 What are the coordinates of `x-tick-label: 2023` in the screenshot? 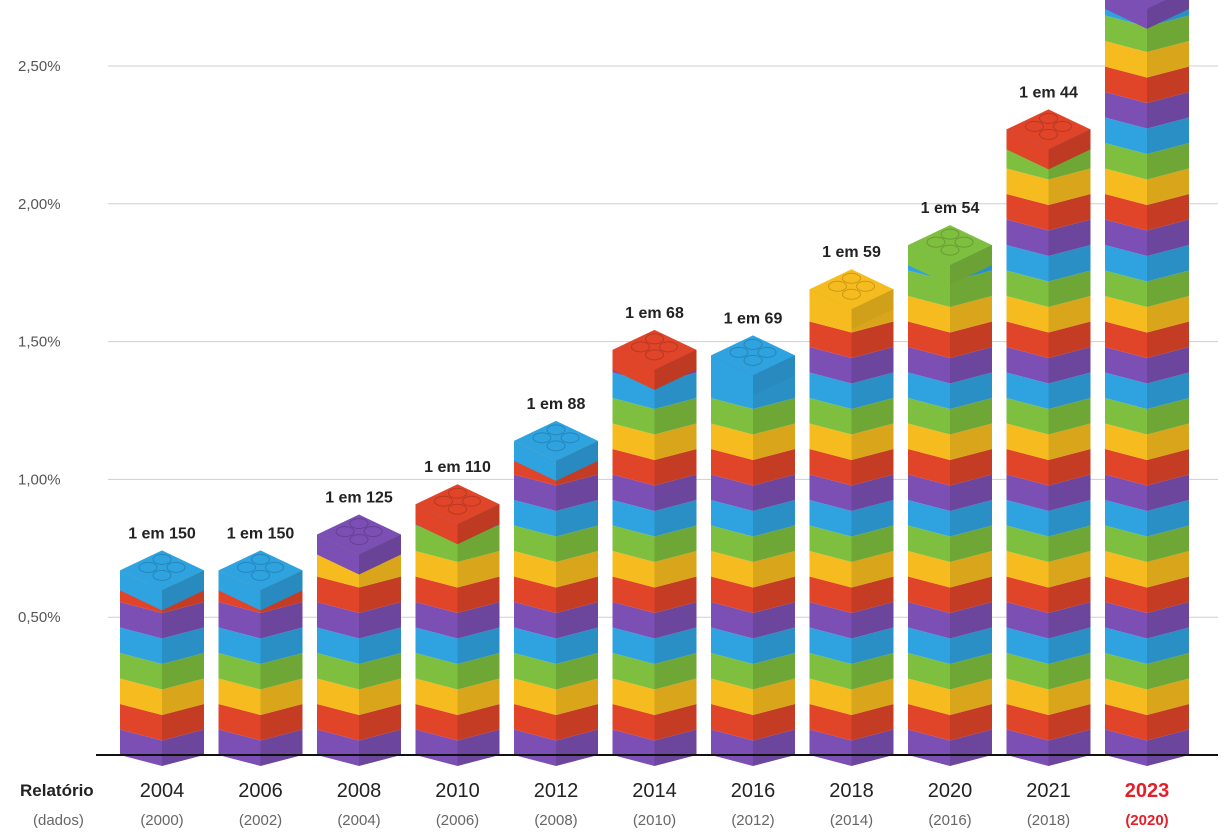 It's located at (1147, 791).